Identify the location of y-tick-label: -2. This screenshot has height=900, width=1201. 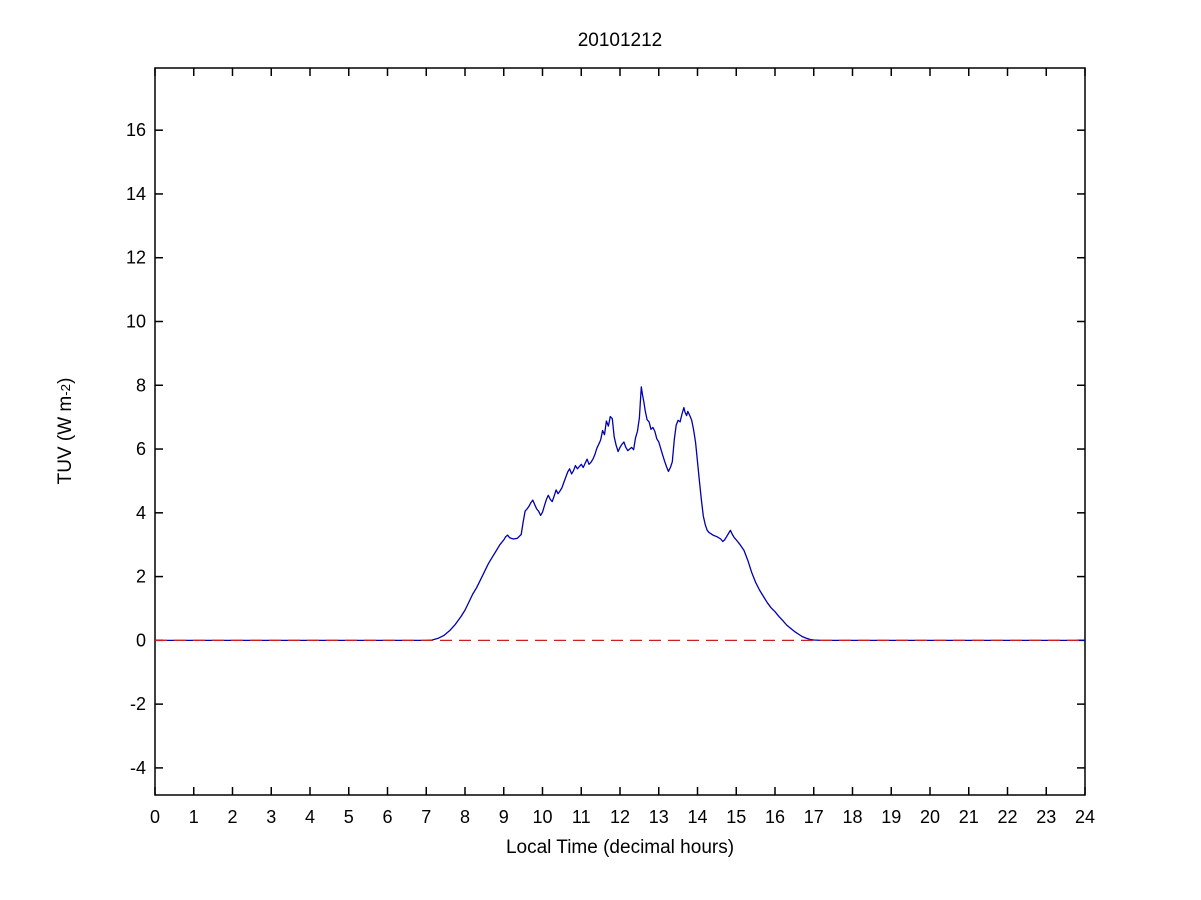
(138, 704).